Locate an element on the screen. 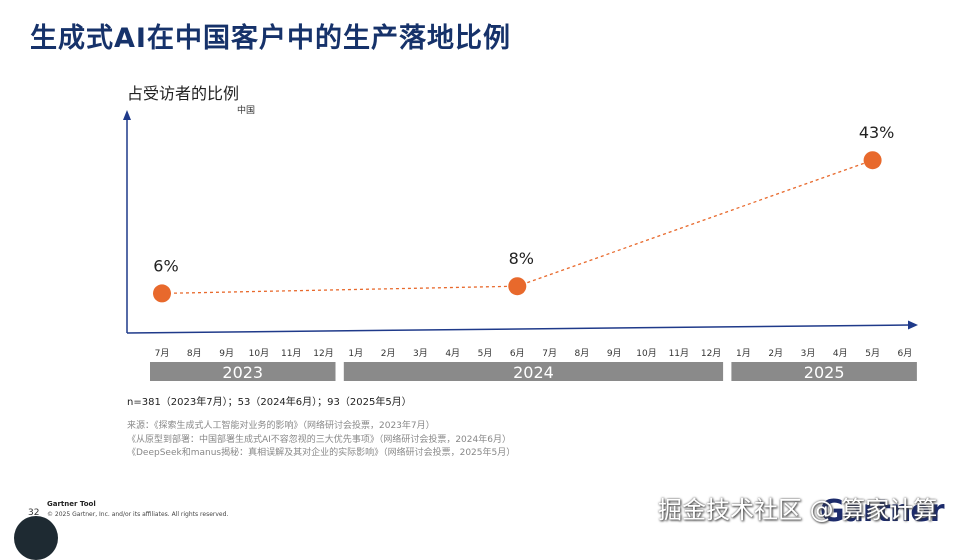  corner-badge-icon is located at coordinates (36, 538).